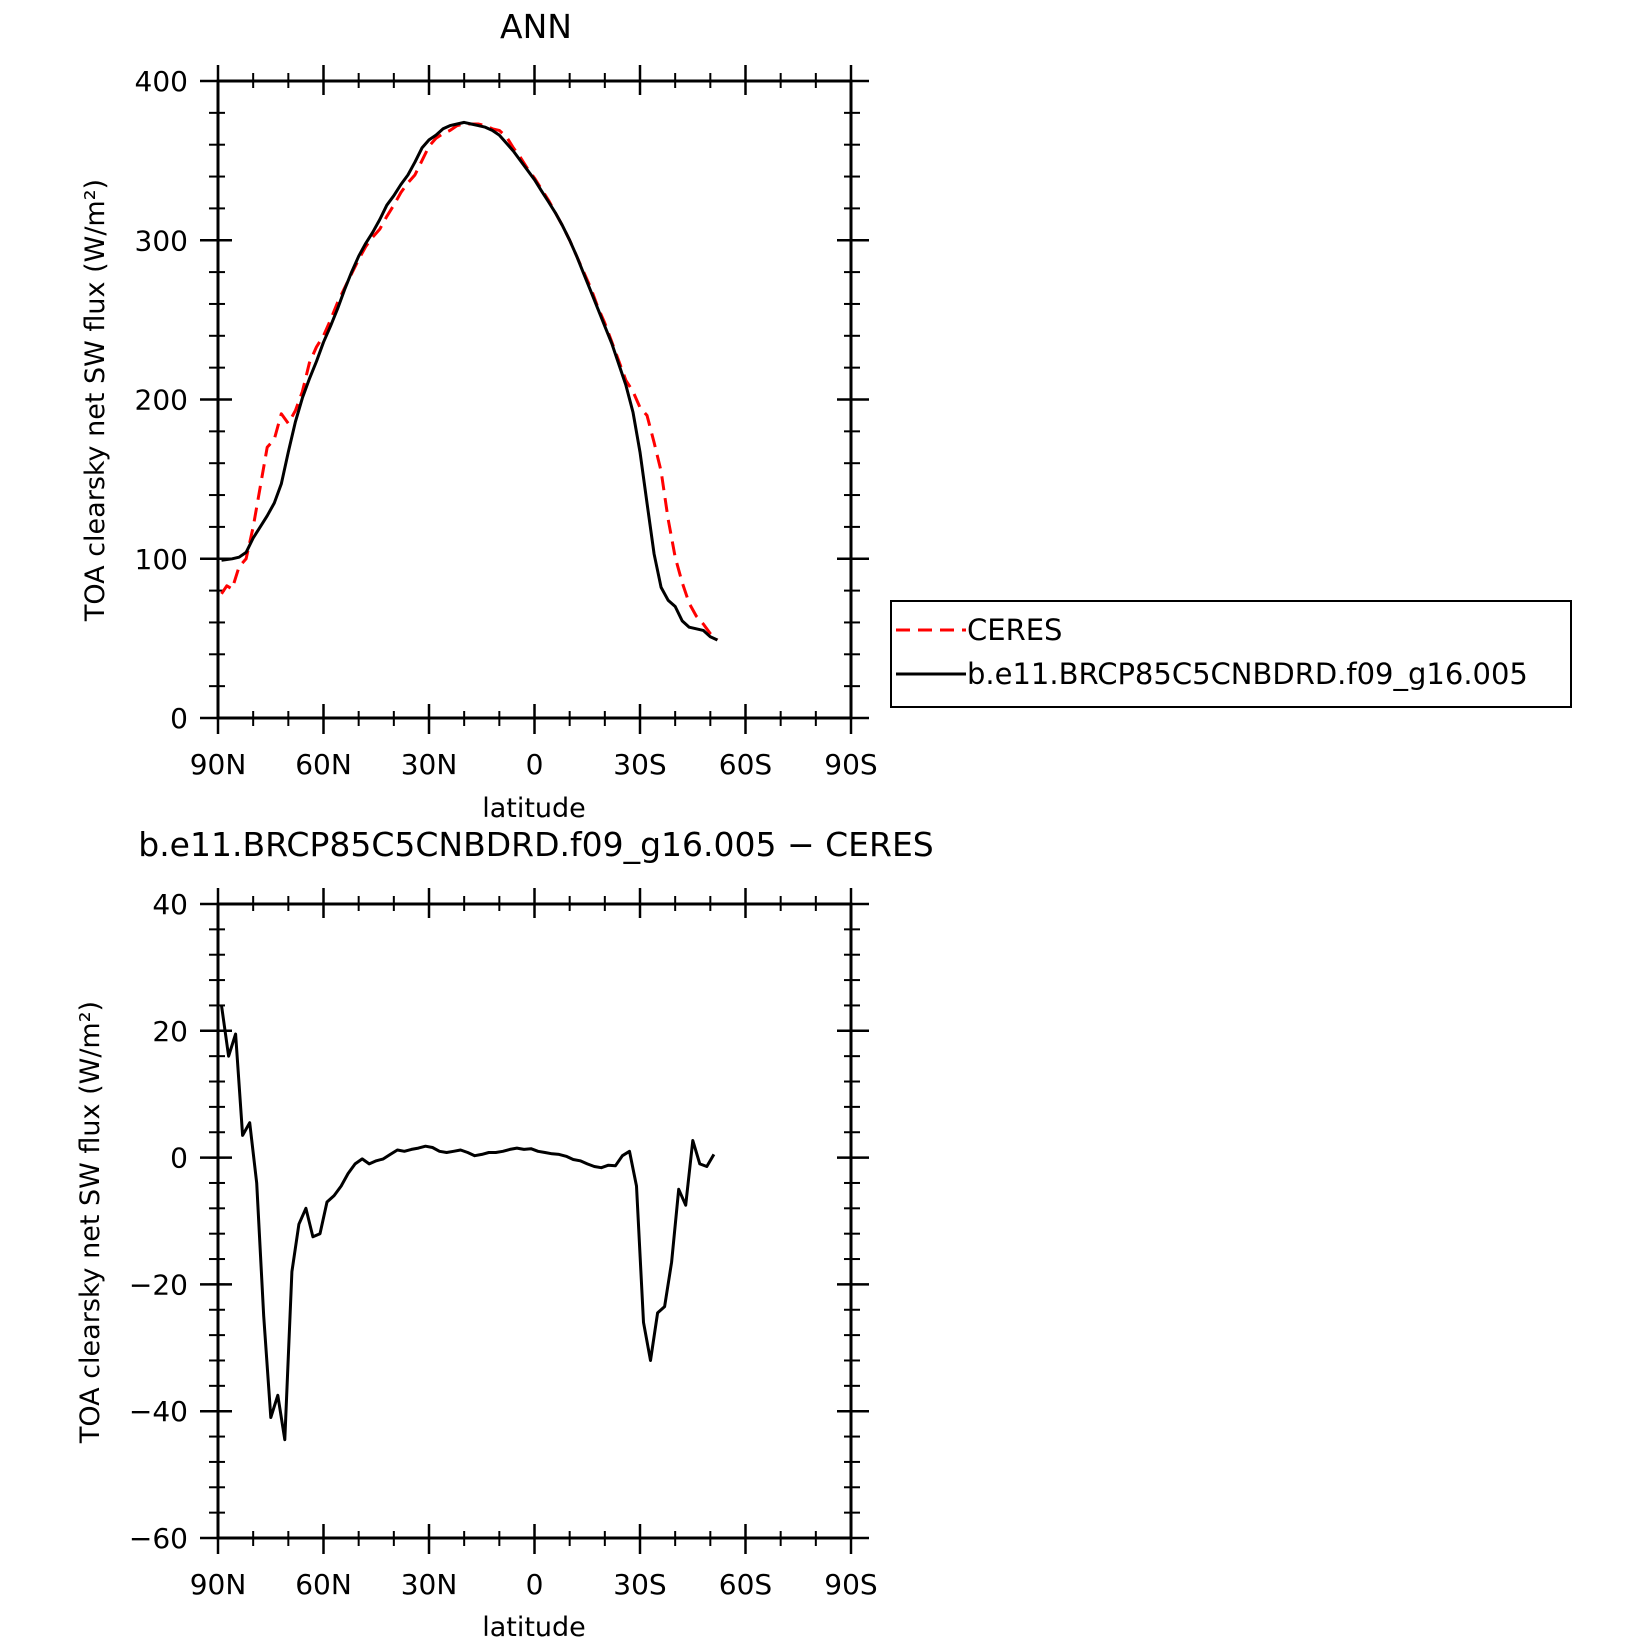 Image resolution: width=1639 pixels, height=1641 pixels. Describe the element at coordinates (161, 81) in the screenshot. I see `y-tick-label: 400` at that location.